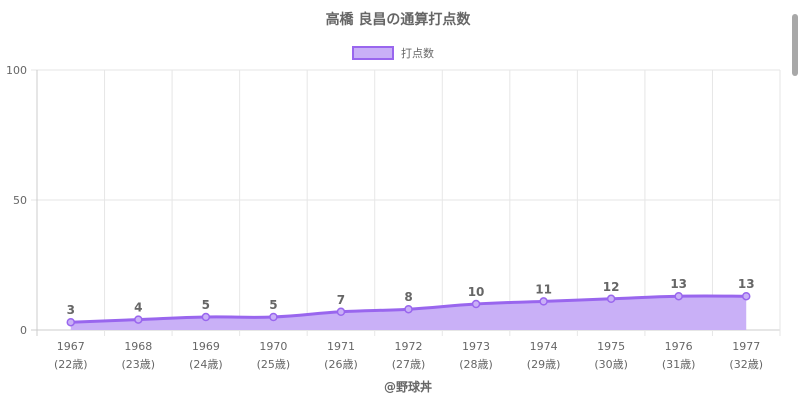 This screenshot has height=400, width=800. What do you see at coordinates (795, 45) in the screenshot?
I see `scrollbar` at bounding box center [795, 45].